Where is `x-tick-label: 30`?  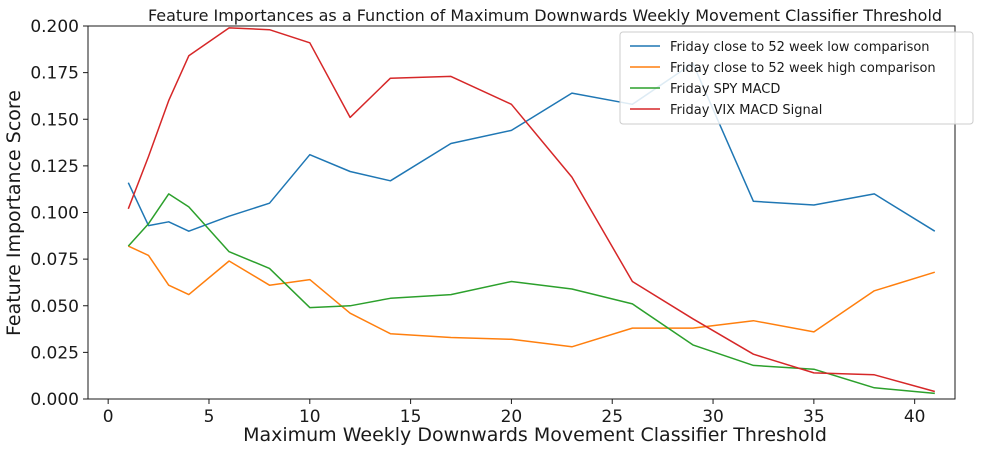
x-tick-label: 30 is located at coordinates (713, 417).